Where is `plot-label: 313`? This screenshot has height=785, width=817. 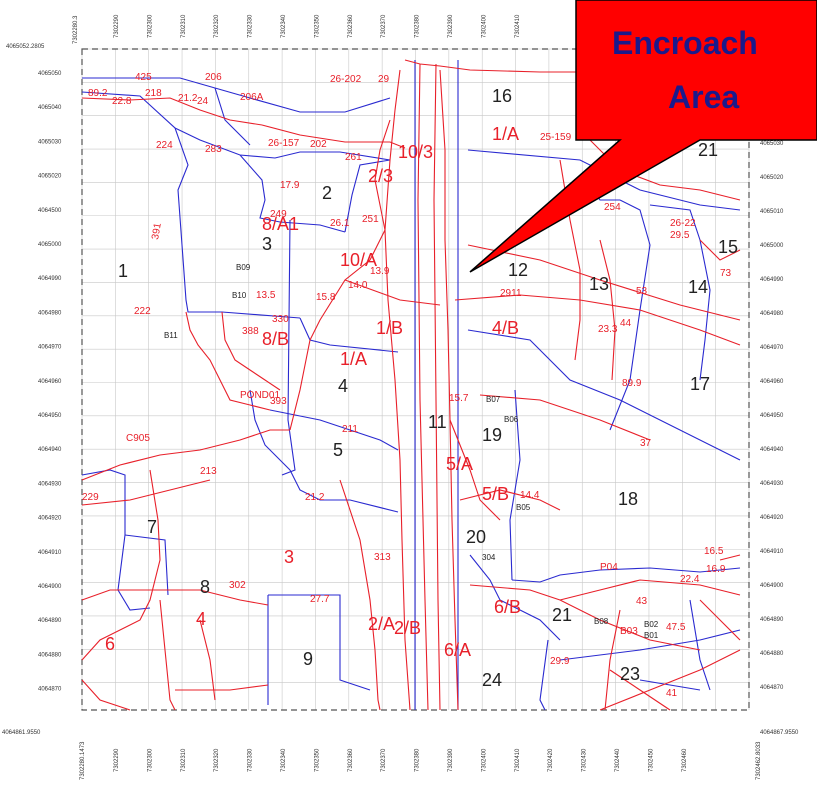
plot-label: 313 is located at coordinates (382, 557).